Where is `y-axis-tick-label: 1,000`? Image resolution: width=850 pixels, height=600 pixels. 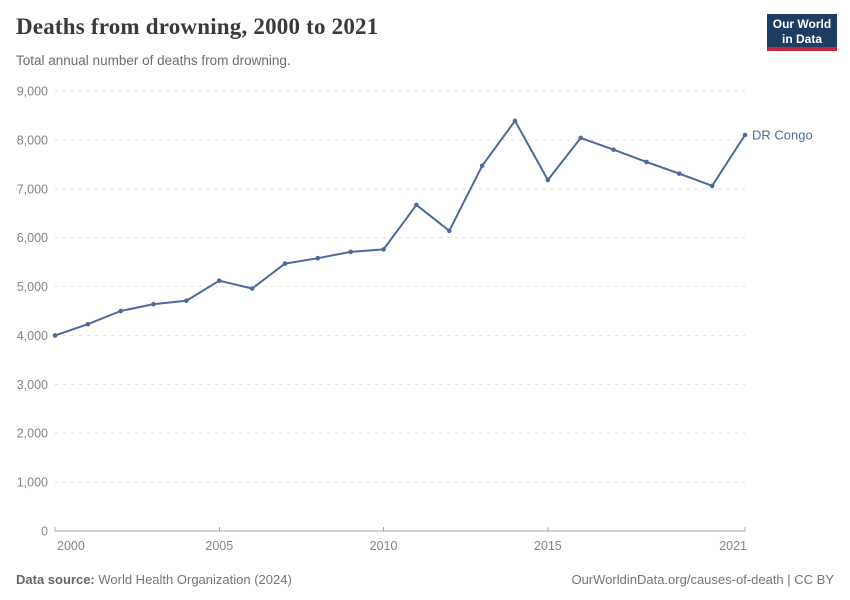 y-axis-tick-label: 1,000 is located at coordinates (32, 483).